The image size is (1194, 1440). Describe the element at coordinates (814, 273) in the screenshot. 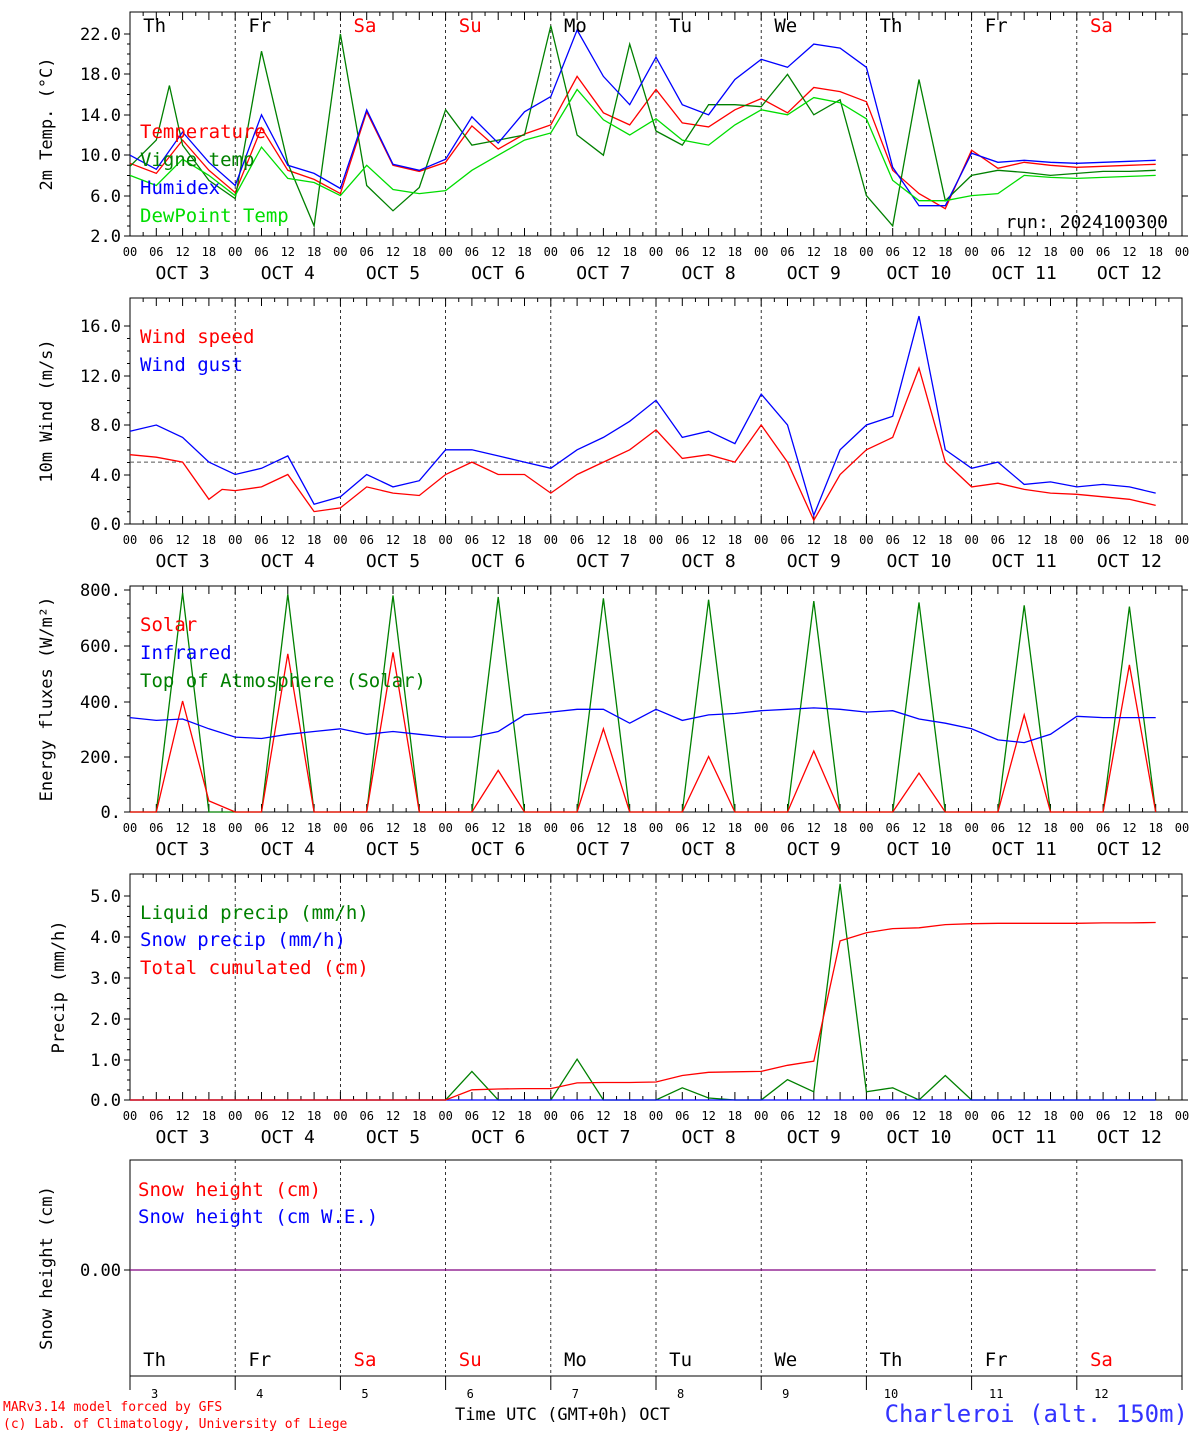

I see `x-date-label: OCT 9` at that location.